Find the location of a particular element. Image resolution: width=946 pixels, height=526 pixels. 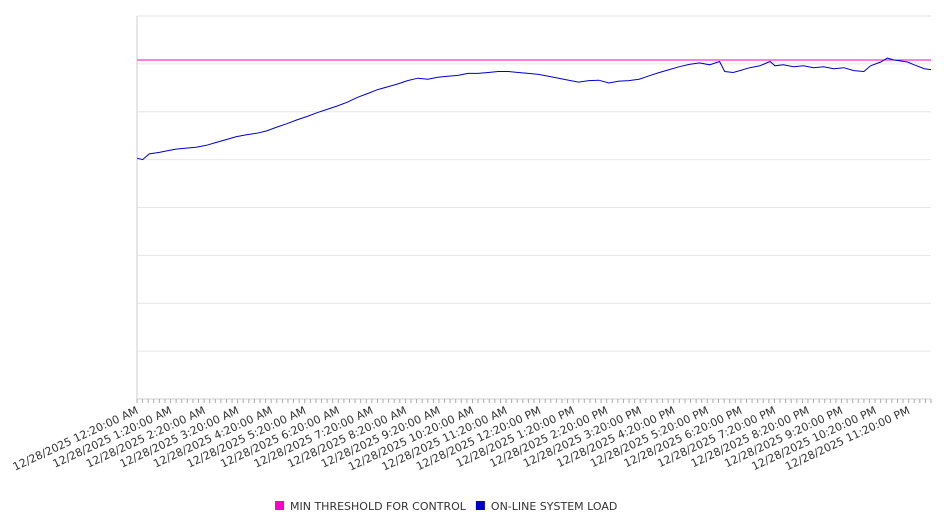

legend-label: MIN THRESHOLD FOR CONTROL is located at coordinates (378, 506).